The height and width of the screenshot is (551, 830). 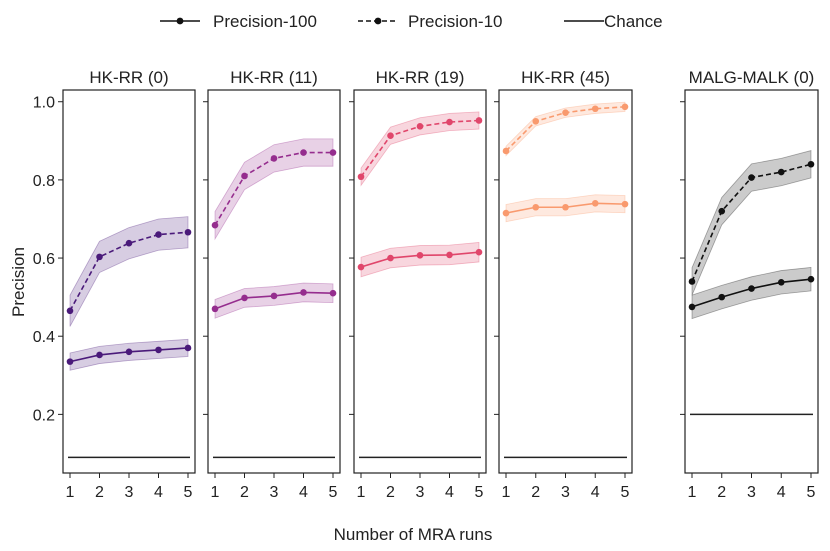 I want to click on panel-title: HK-RR (0), so click(x=128, y=77).